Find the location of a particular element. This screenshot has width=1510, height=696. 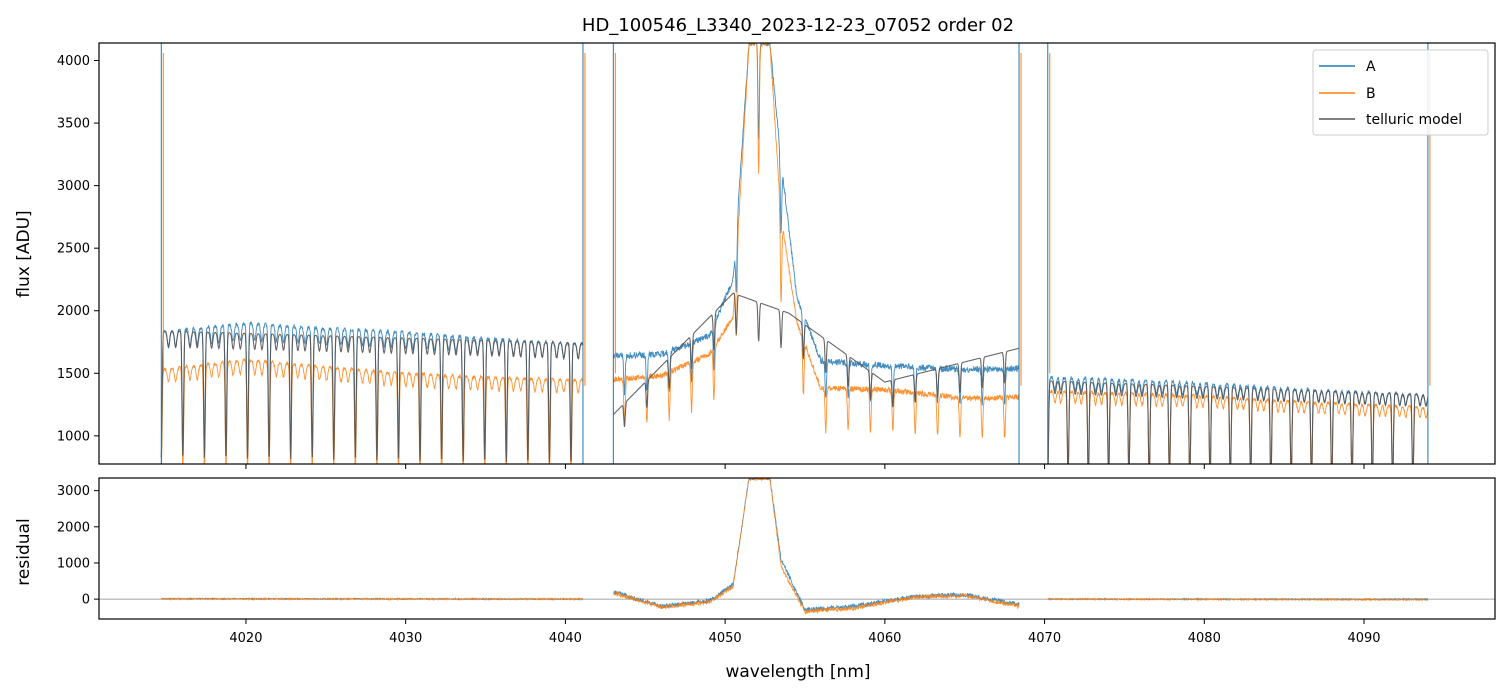

x-tick-label: 4030 is located at coordinates (405, 638).